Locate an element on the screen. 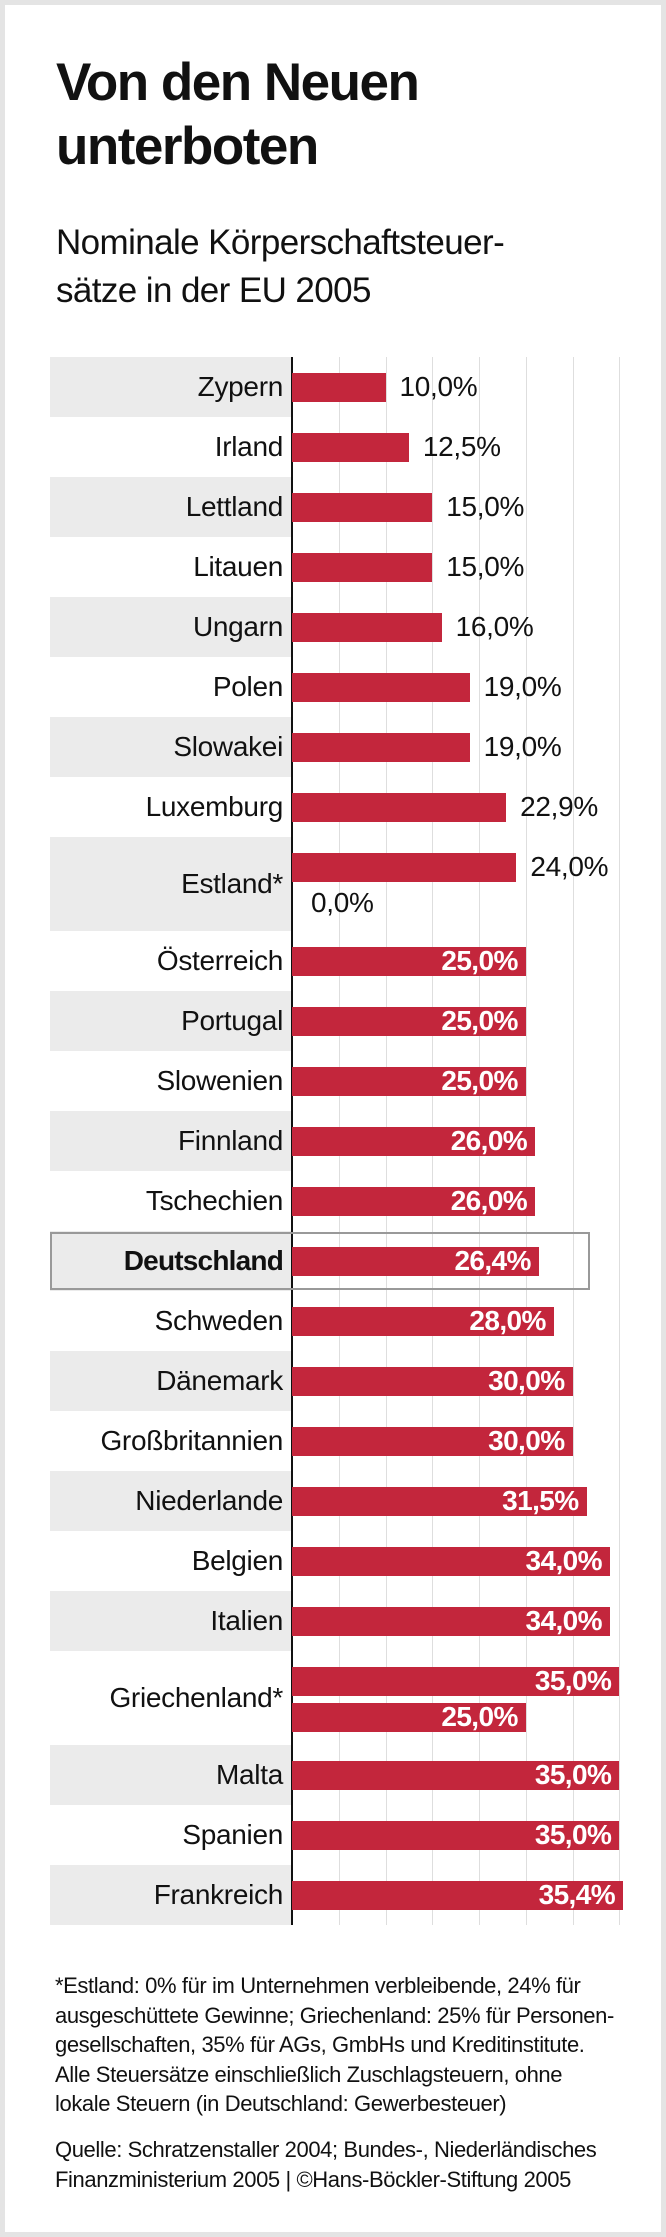  title-line-1: Von den Neuen is located at coordinates (238, 82).